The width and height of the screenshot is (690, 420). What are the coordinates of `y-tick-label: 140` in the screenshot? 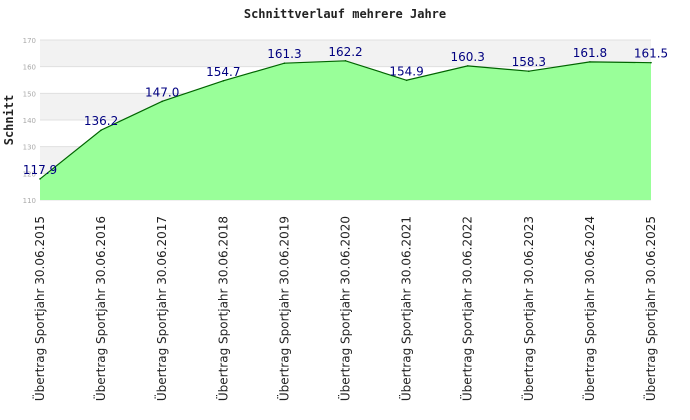 It's located at (29, 121).